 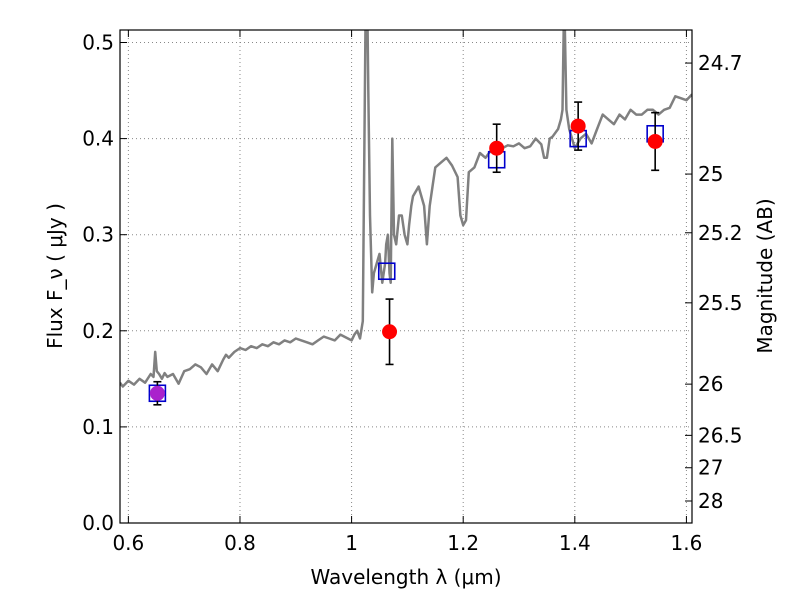 What do you see at coordinates (765, 275) in the screenshot?
I see `y-axis-right-label: Magnitude (AB)` at bounding box center [765, 275].